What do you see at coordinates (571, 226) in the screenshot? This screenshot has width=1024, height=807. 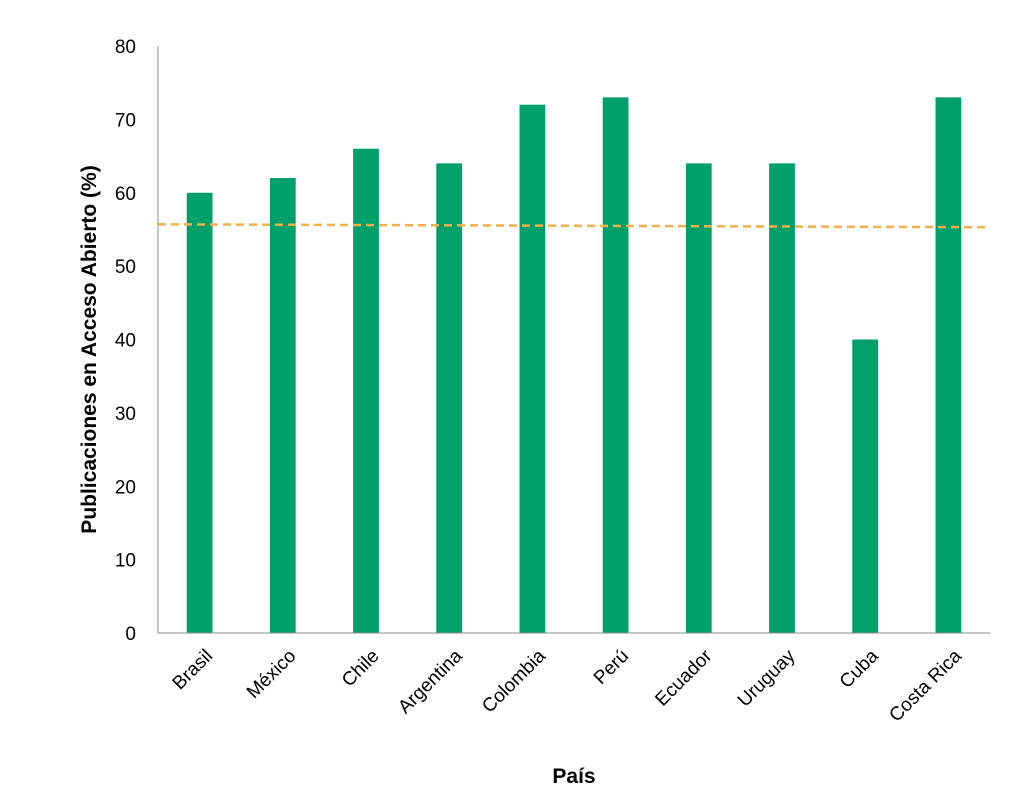 I see `reference-line` at bounding box center [571, 226].